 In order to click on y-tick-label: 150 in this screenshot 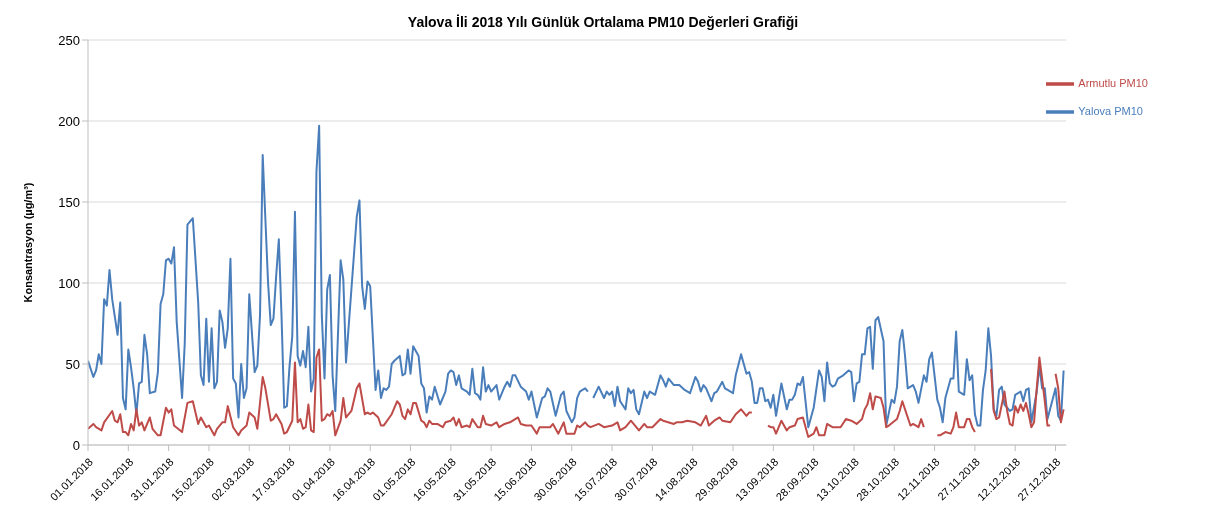, I will do `click(69, 202)`.